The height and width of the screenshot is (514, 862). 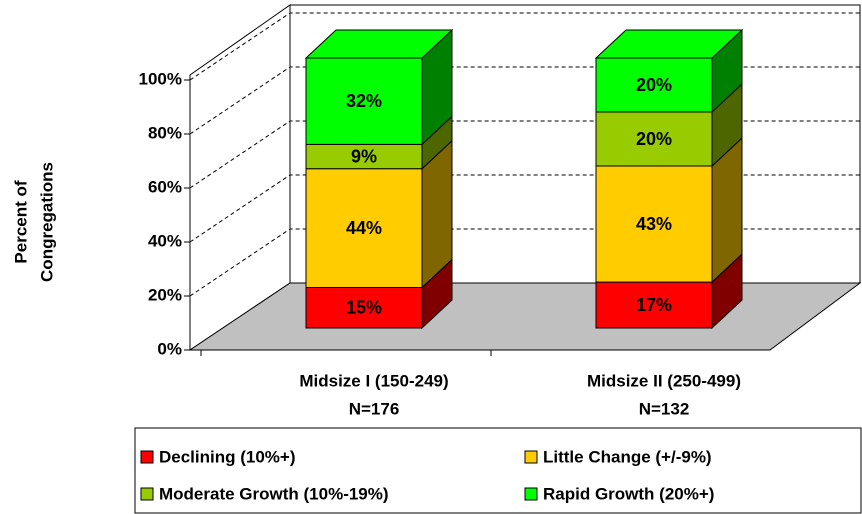 I want to click on data-label: 44%, so click(x=364, y=228).